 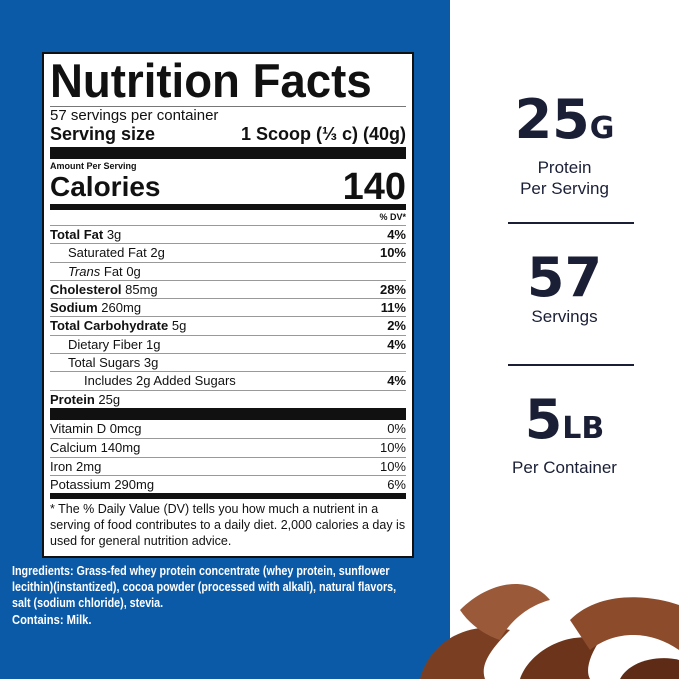 I want to click on chocolate-curls-image, so click(x=549, y=631).